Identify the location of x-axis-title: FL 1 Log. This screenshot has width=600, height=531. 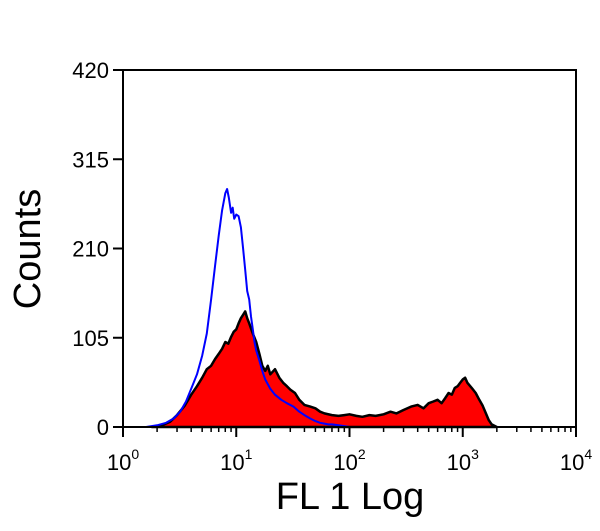
(350, 497).